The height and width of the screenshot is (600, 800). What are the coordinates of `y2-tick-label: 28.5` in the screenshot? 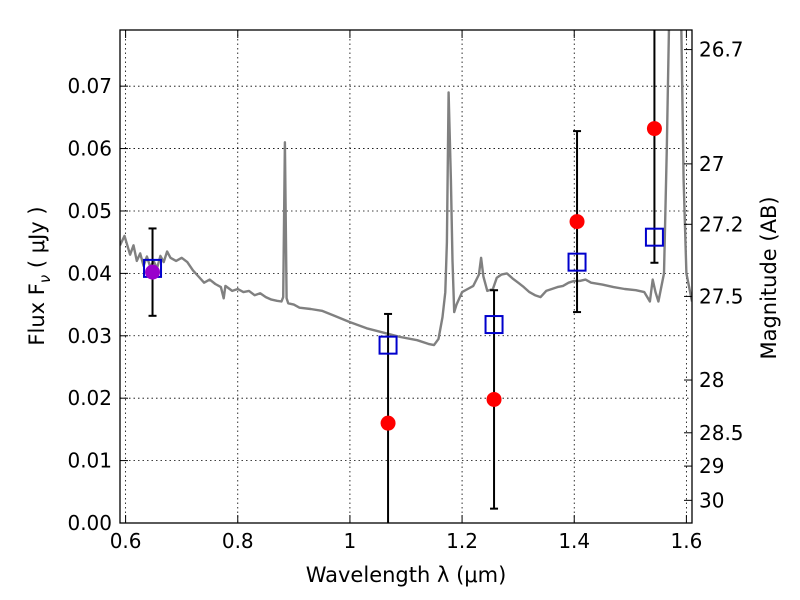 It's located at (721, 433).